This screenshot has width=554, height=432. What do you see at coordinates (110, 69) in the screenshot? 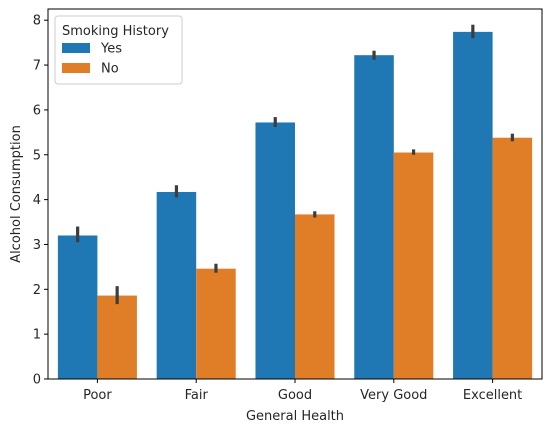
I see `legend-label: No` at bounding box center [110, 69].